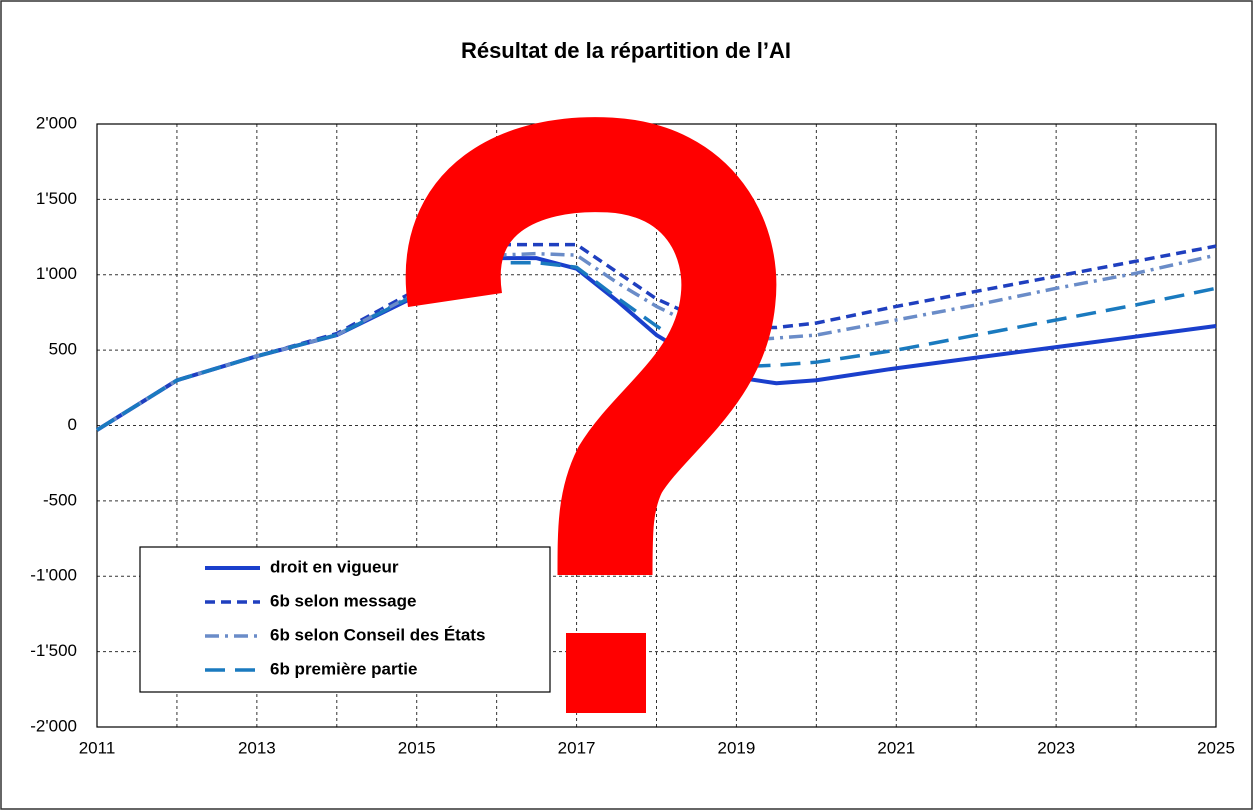 The height and width of the screenshot is (810, 1253). Describe the element at coordinates (53, 650) in the screenshot. I see `y-tick-label: -1'500` at that location.